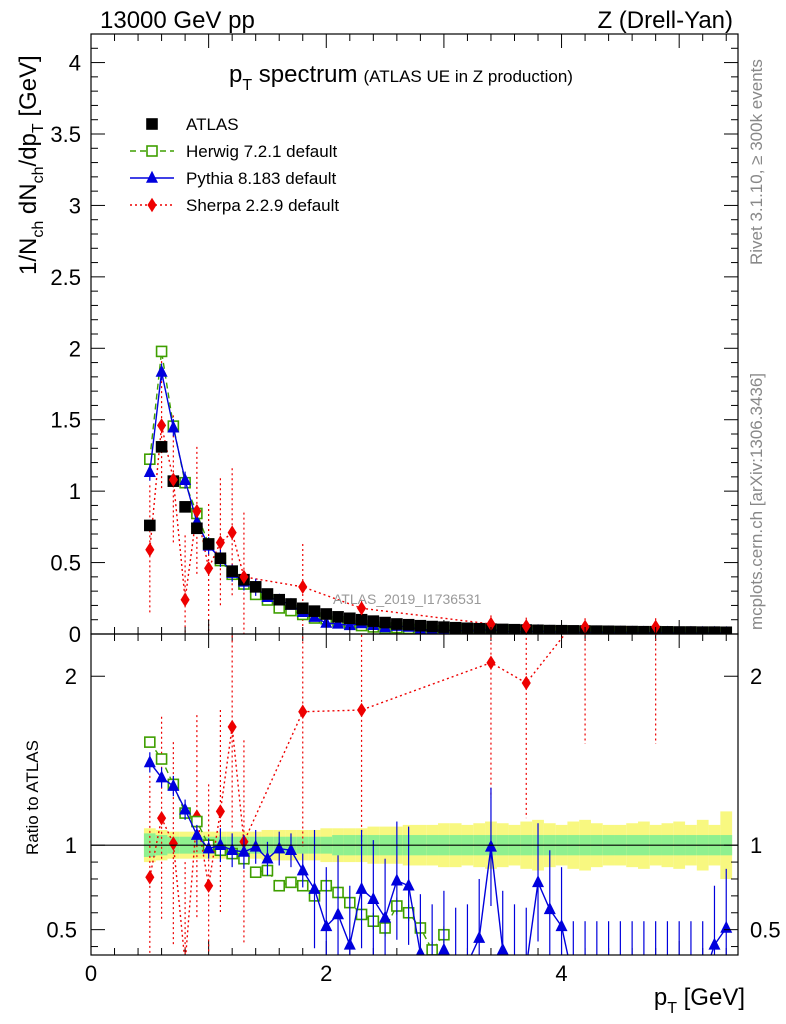 Image resolution: width=786 pixels, height=1024 pixels. What do you see at coordinates (65, 563) in the screenshot?
I see `y-tick-label-main: 0.5` at bounding box center [65, 563].